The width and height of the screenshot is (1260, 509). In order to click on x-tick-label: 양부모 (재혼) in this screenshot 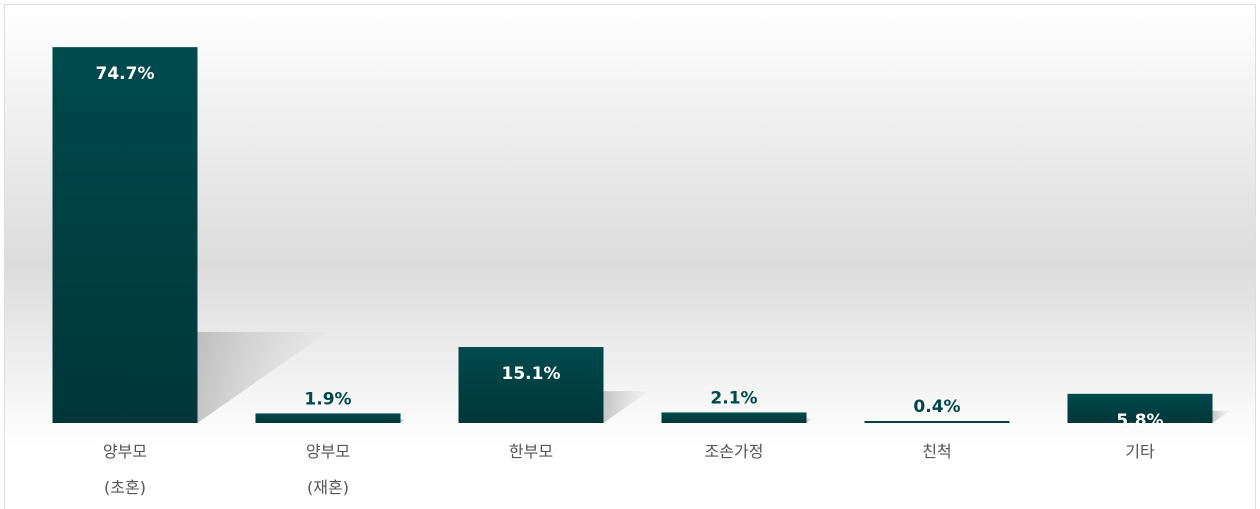, I will do `click(328, 469)`.